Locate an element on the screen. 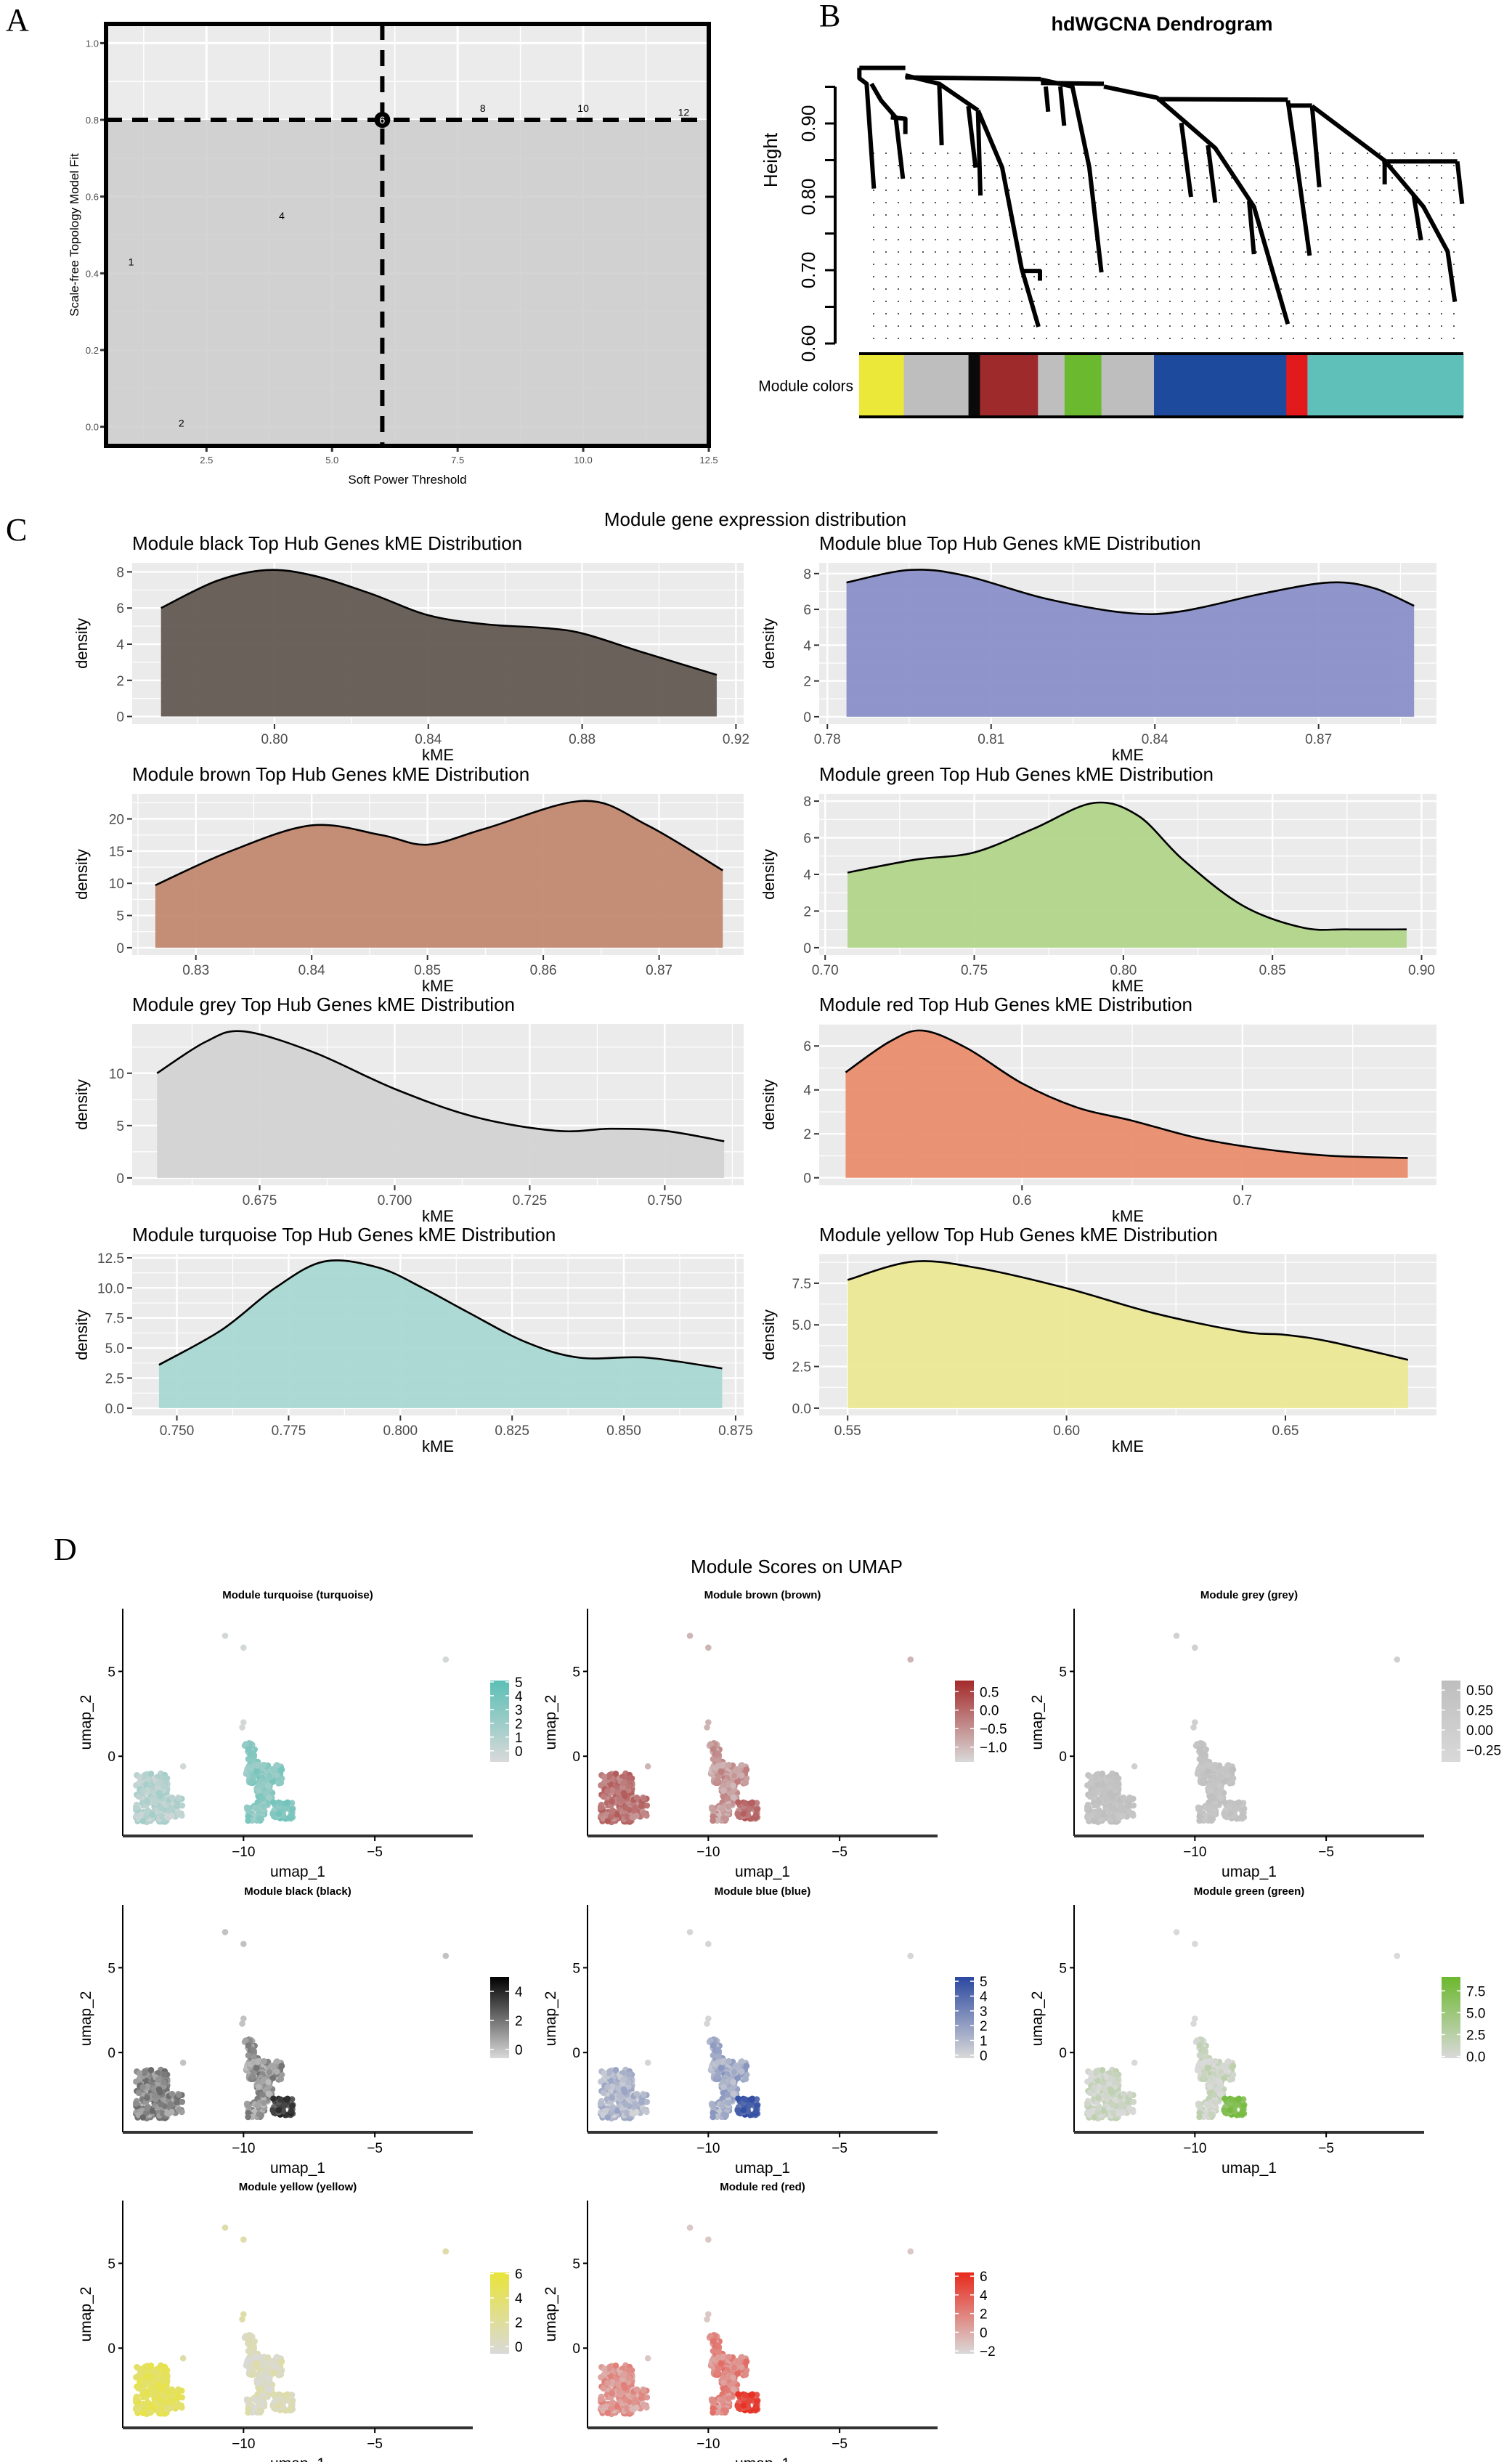 This screenshot has height=2462, width=1512. y-tick-label: 10 is located at coordinates (116, 885).